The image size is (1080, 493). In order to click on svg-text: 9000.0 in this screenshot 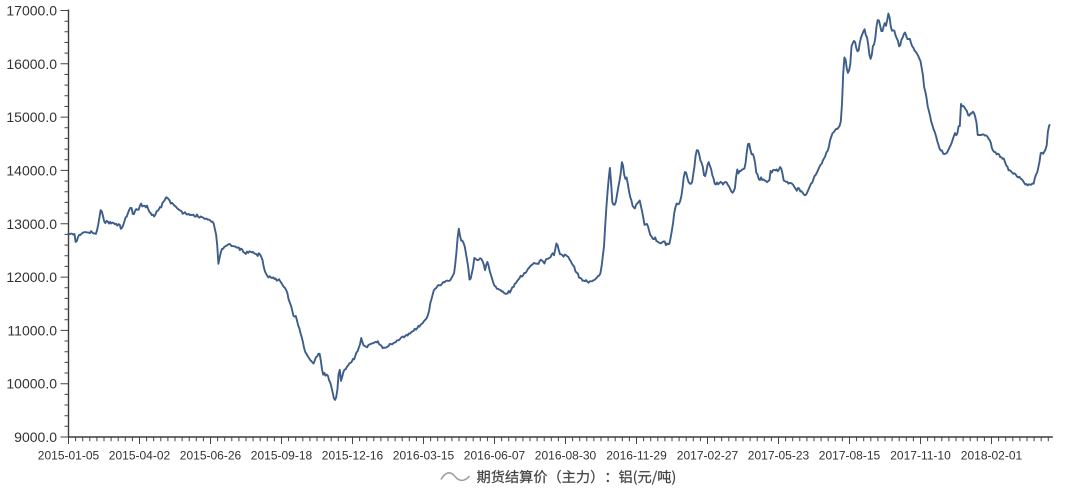, I will do `click(35, 437)`.